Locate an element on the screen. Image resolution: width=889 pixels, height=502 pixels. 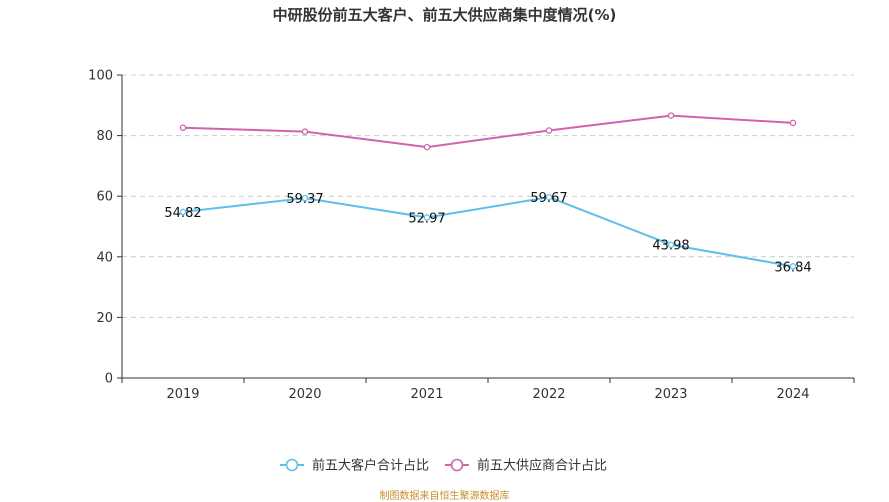
y-tick-label: 0 is located at coordinates (109, 379).